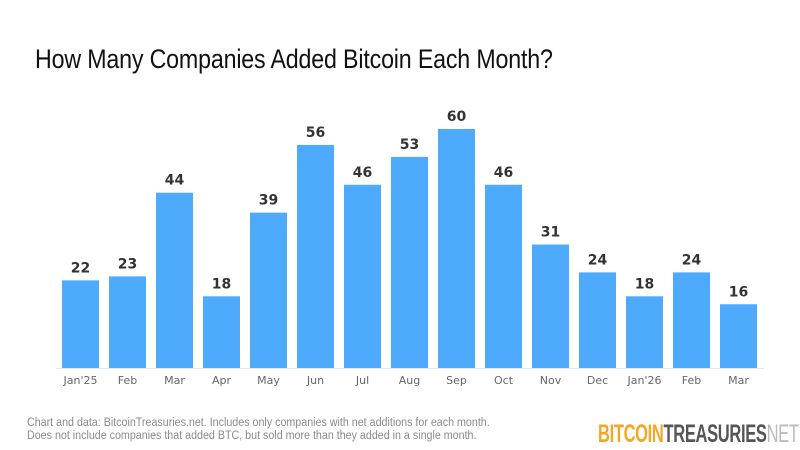 This screenshot has width=800, height=450. What do you see at coordinates (504, 380) in the screenshot?
I see `x-tick-label-9: Oct` at bounding box center [504, 380].